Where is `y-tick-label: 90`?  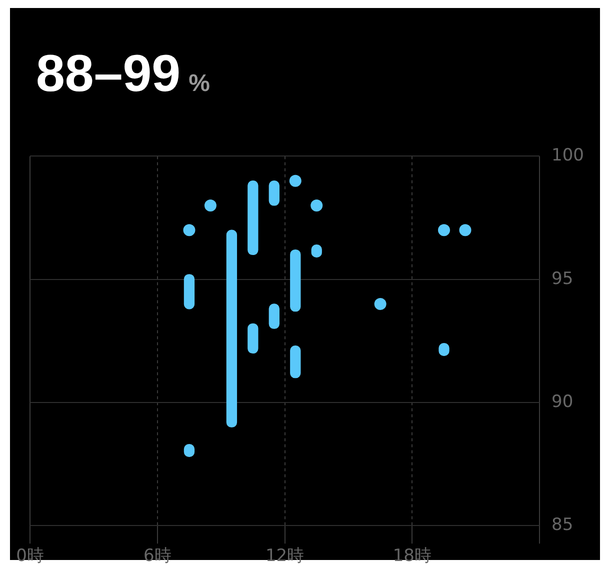
y-tick-label: 90 is located at coordinates (563, 402).